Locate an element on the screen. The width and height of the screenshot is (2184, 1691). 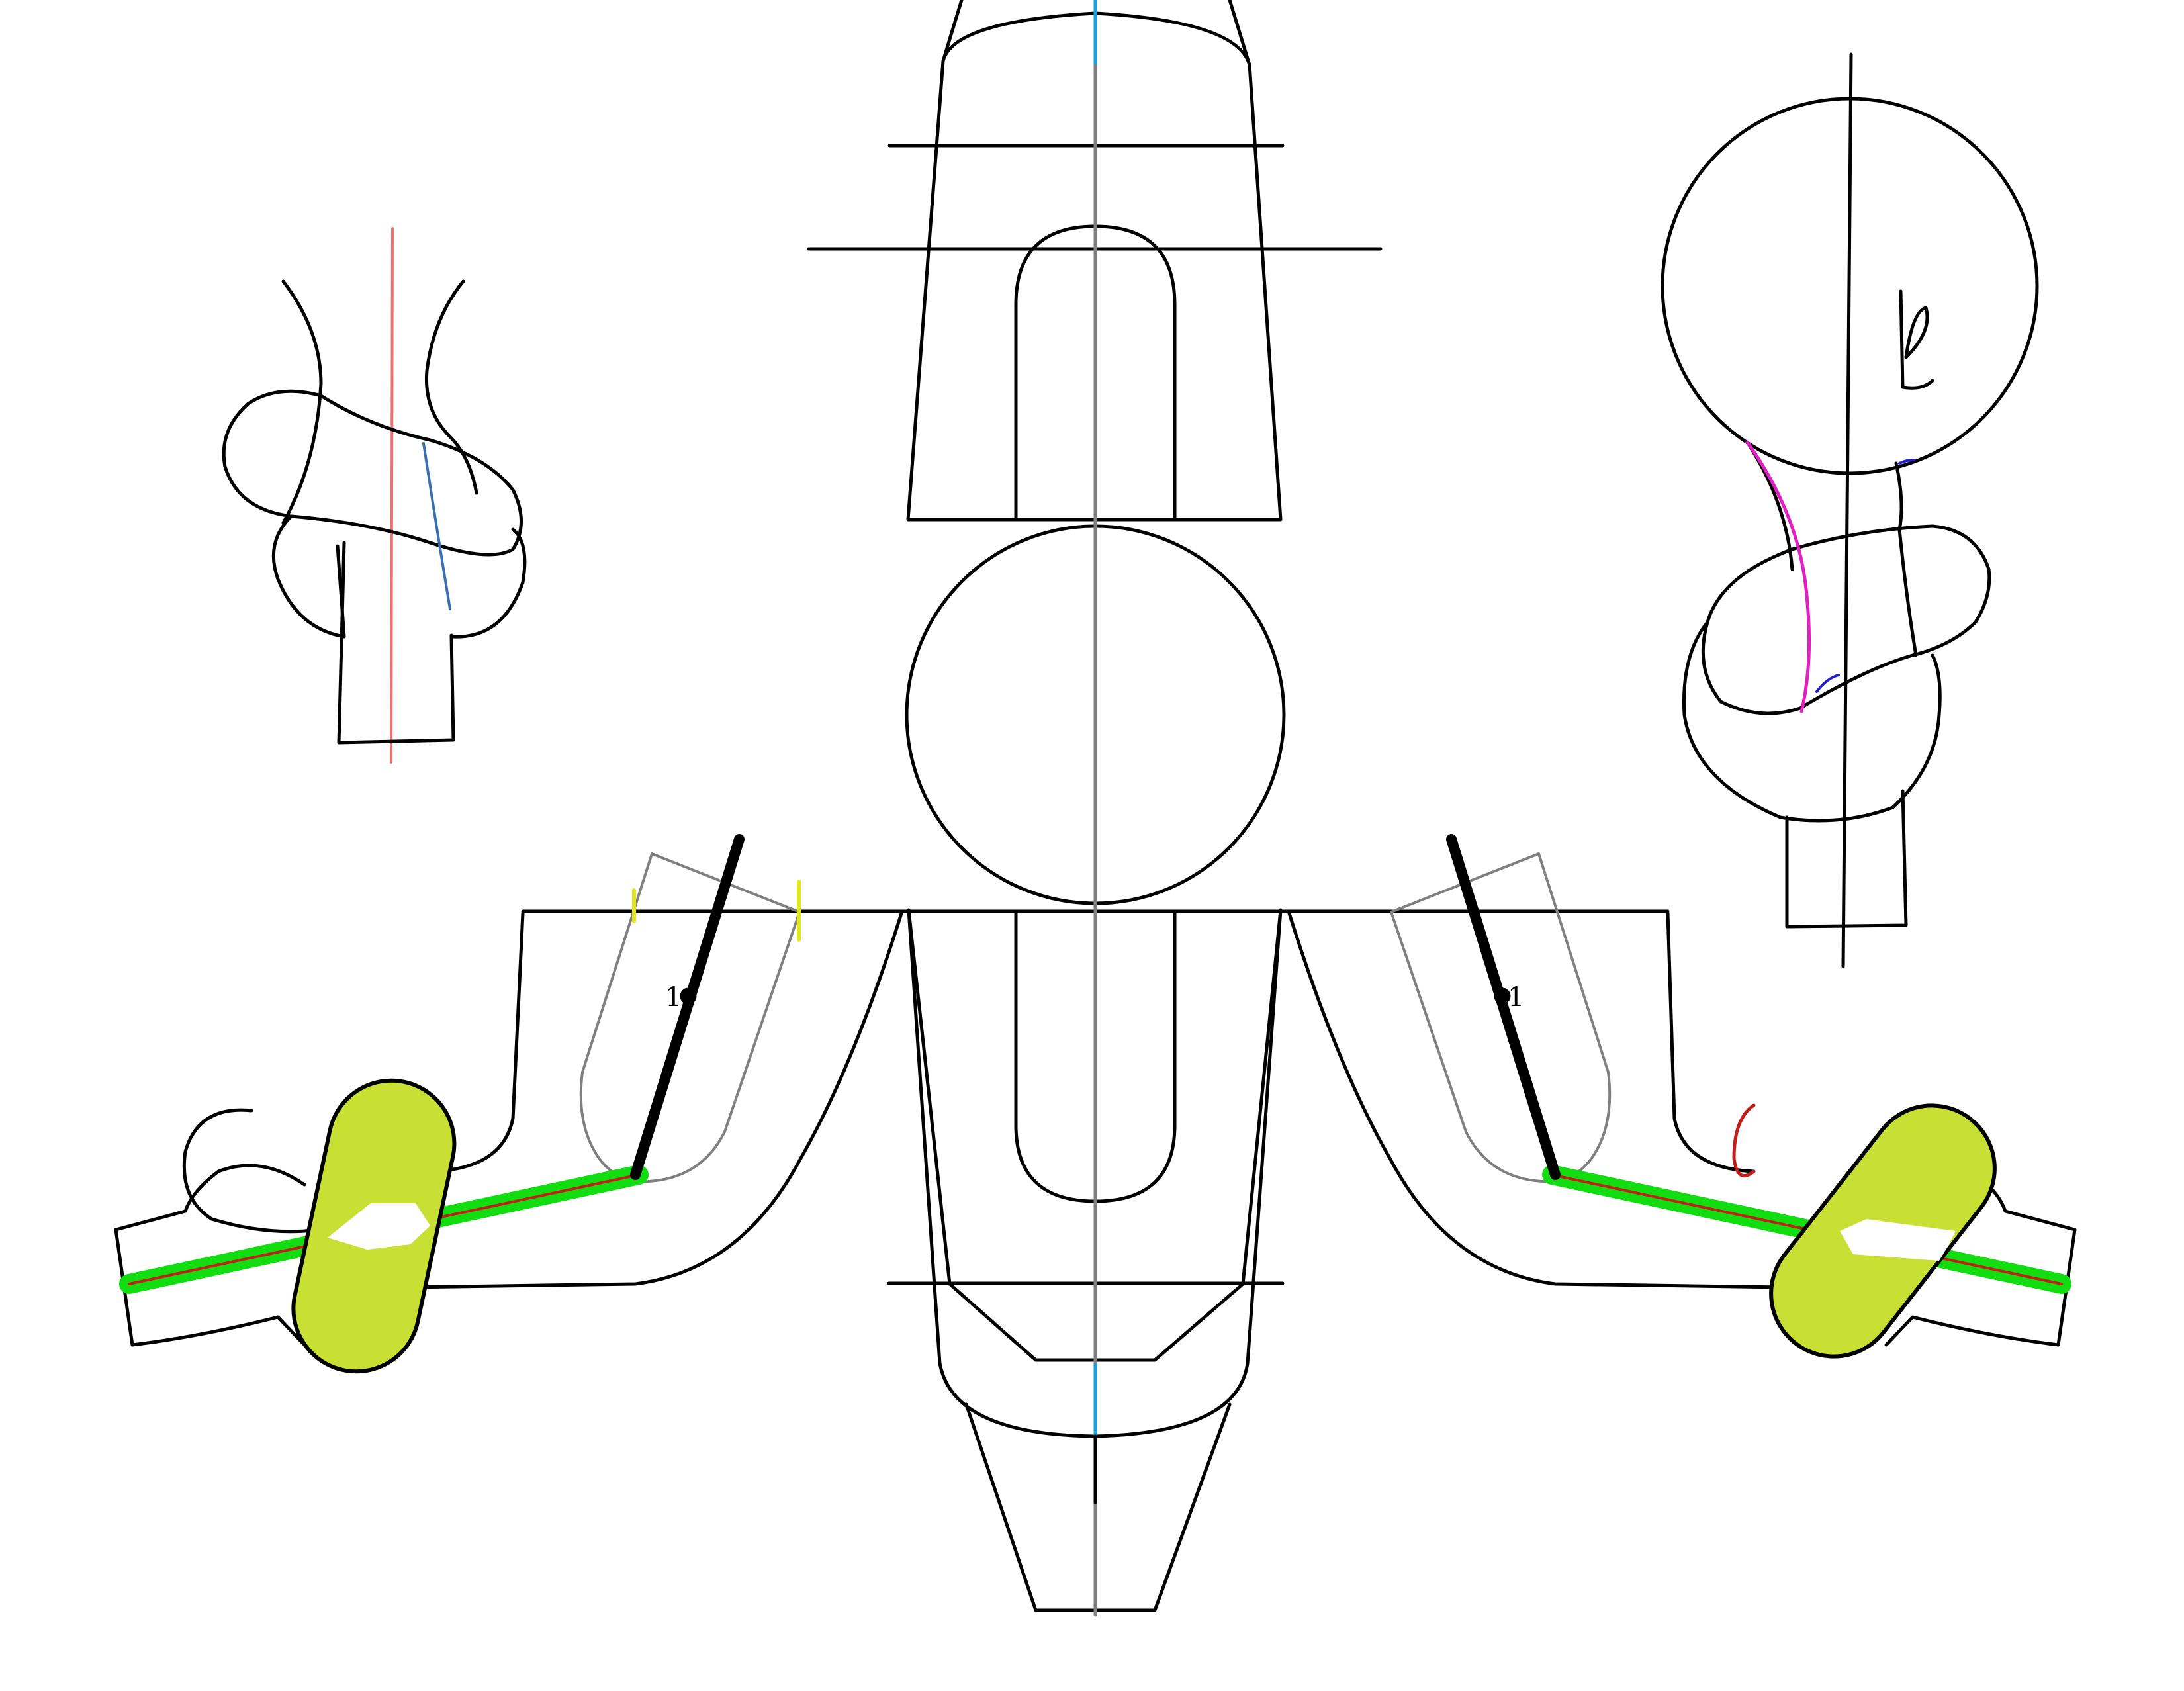
left-grey-bracket-path is located at coordinates (690, 1018).